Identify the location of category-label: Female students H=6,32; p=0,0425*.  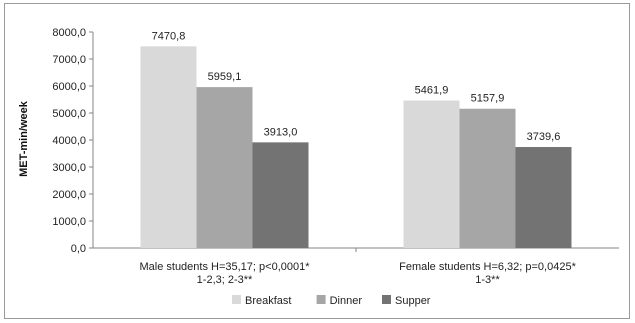
(487, 267).